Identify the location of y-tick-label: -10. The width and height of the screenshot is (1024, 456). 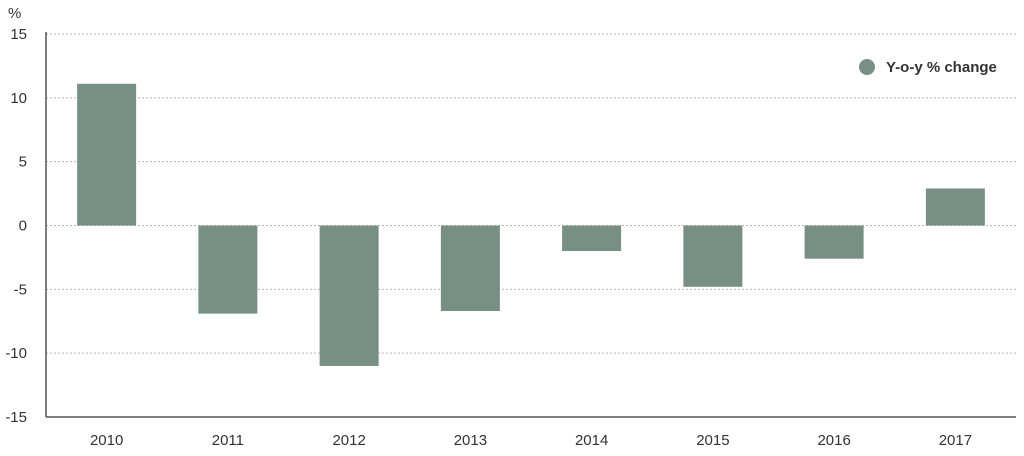
(16, 353).